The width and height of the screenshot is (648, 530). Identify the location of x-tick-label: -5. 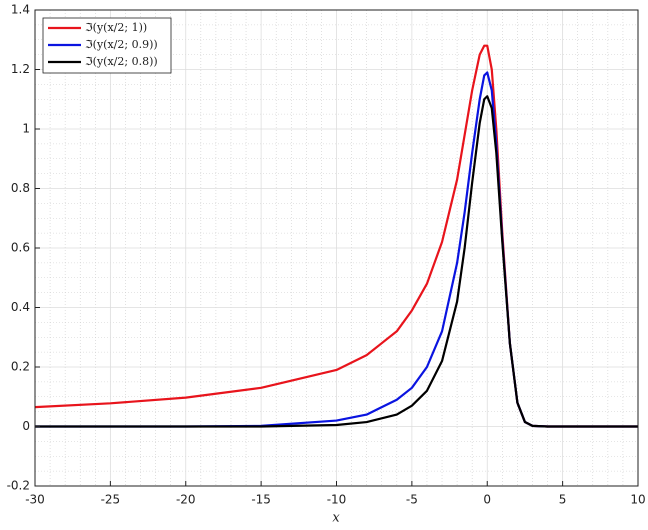
(412, 500).